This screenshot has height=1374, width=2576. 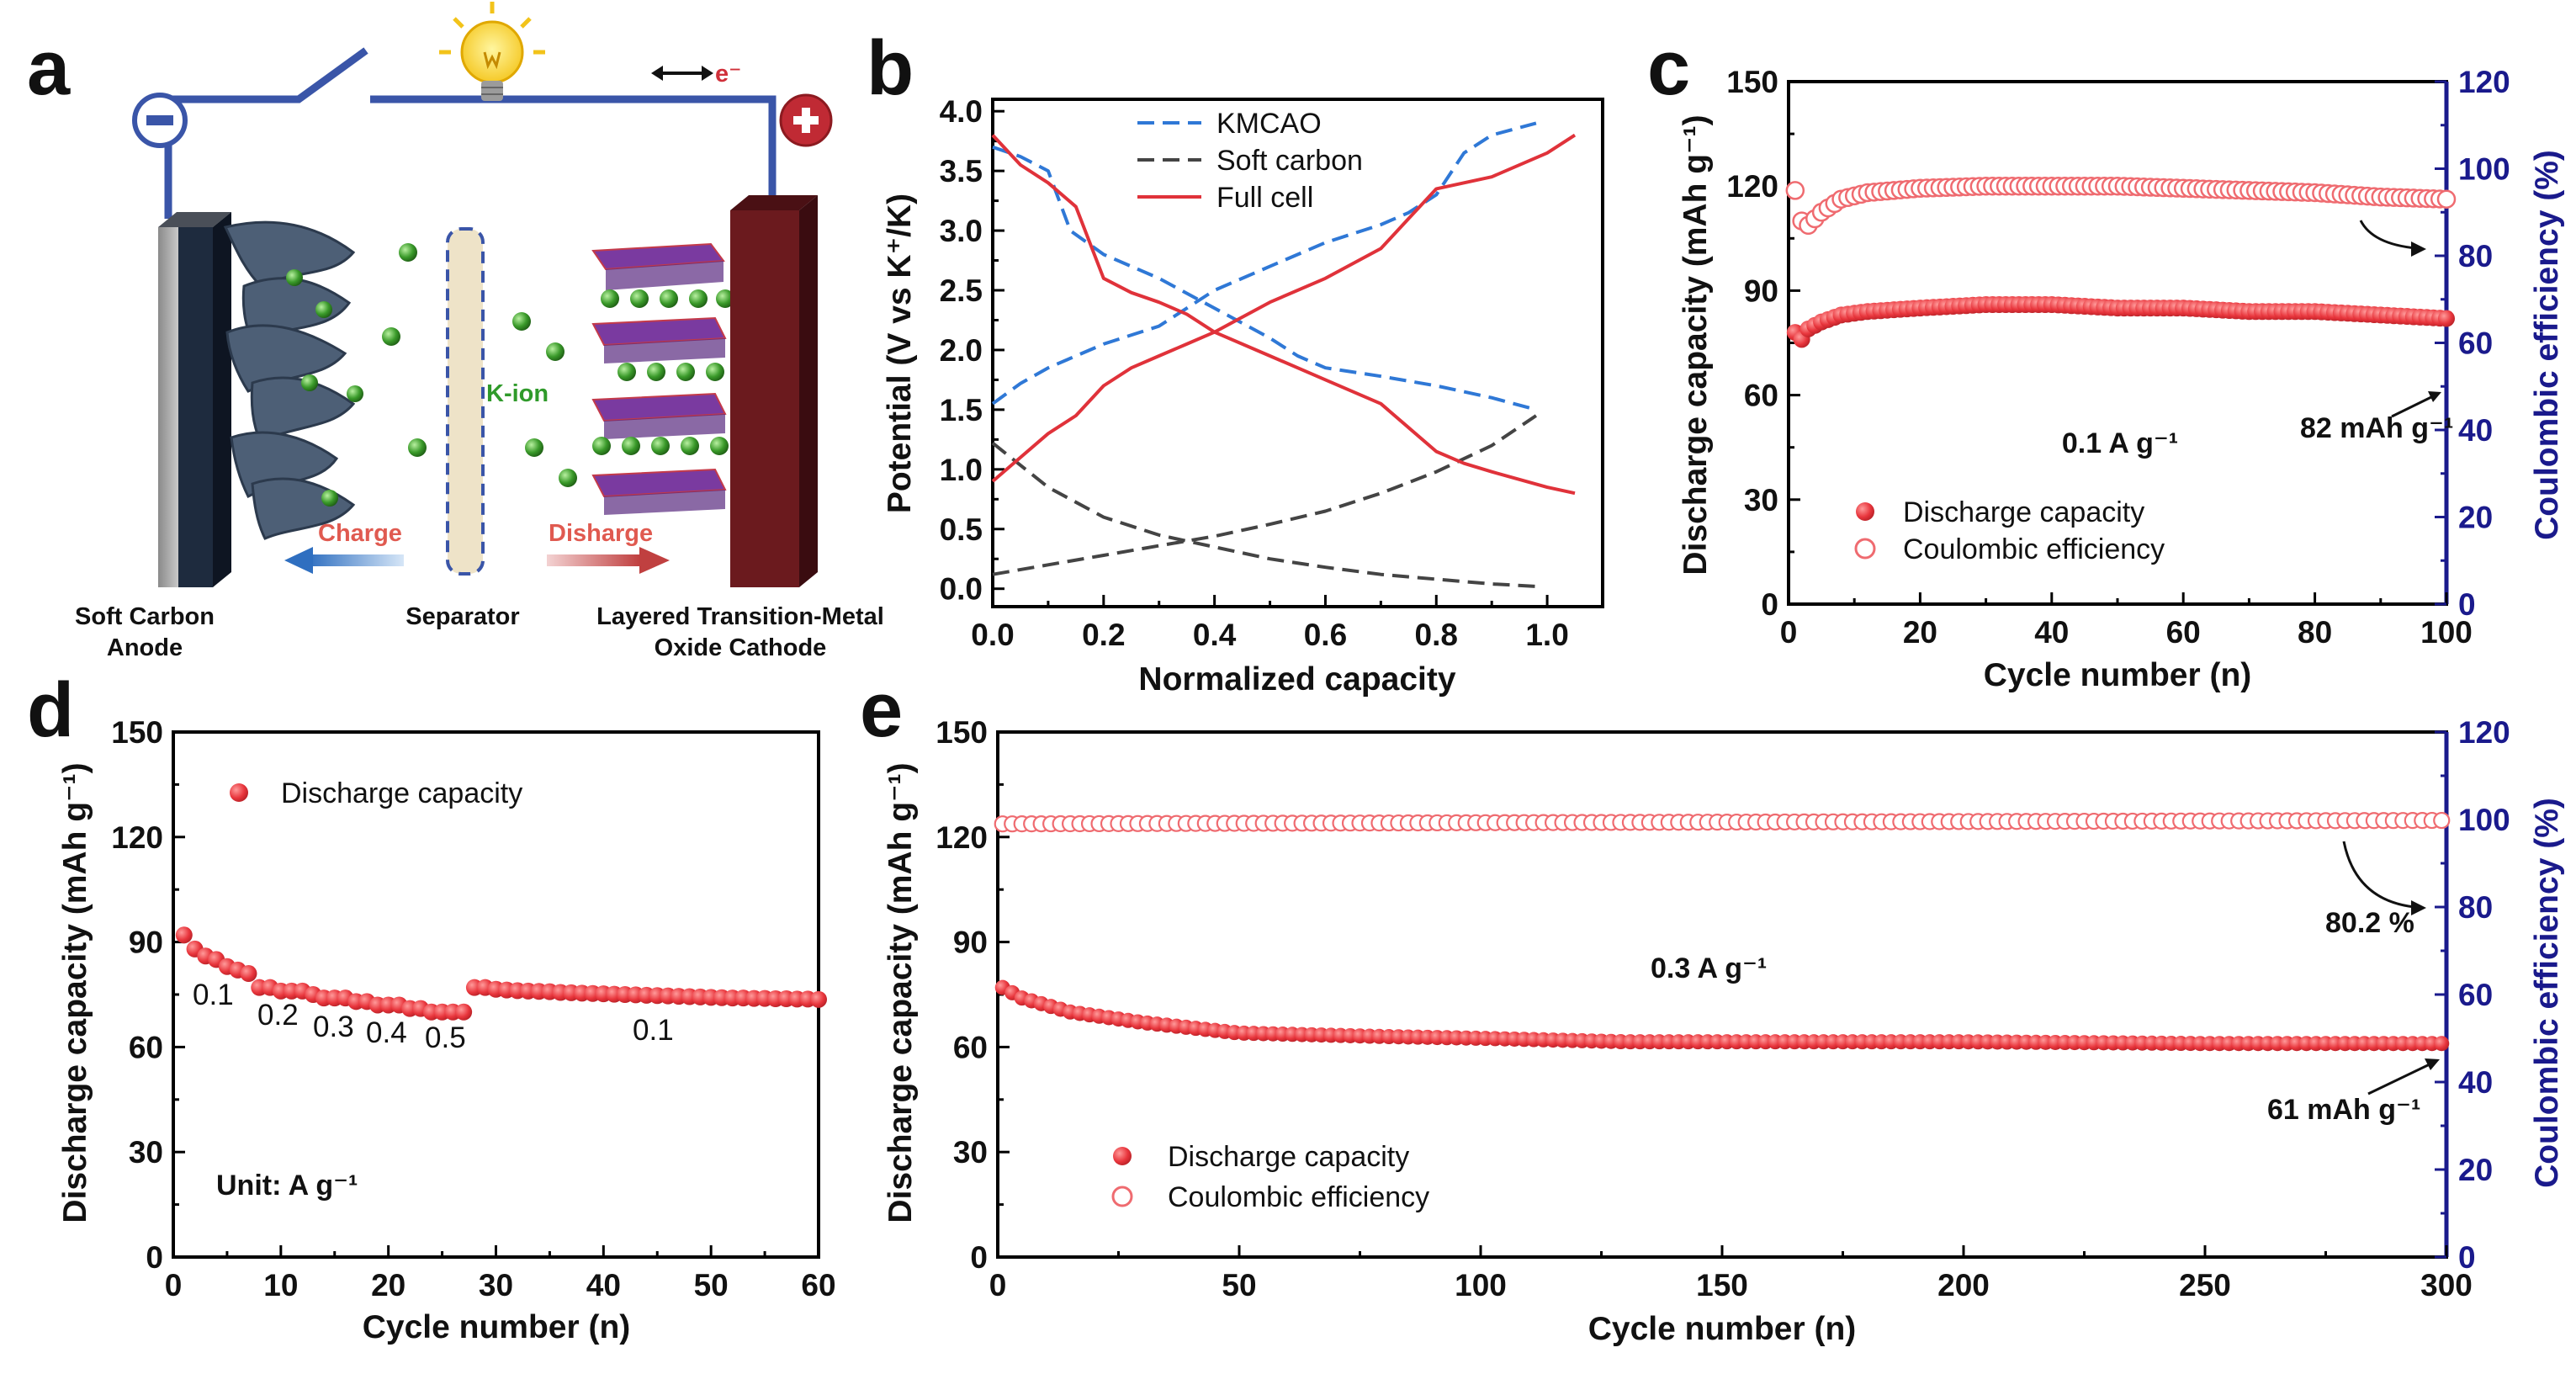 I want to click on y-tick-label: 2.0, so click(x=962, y=350).